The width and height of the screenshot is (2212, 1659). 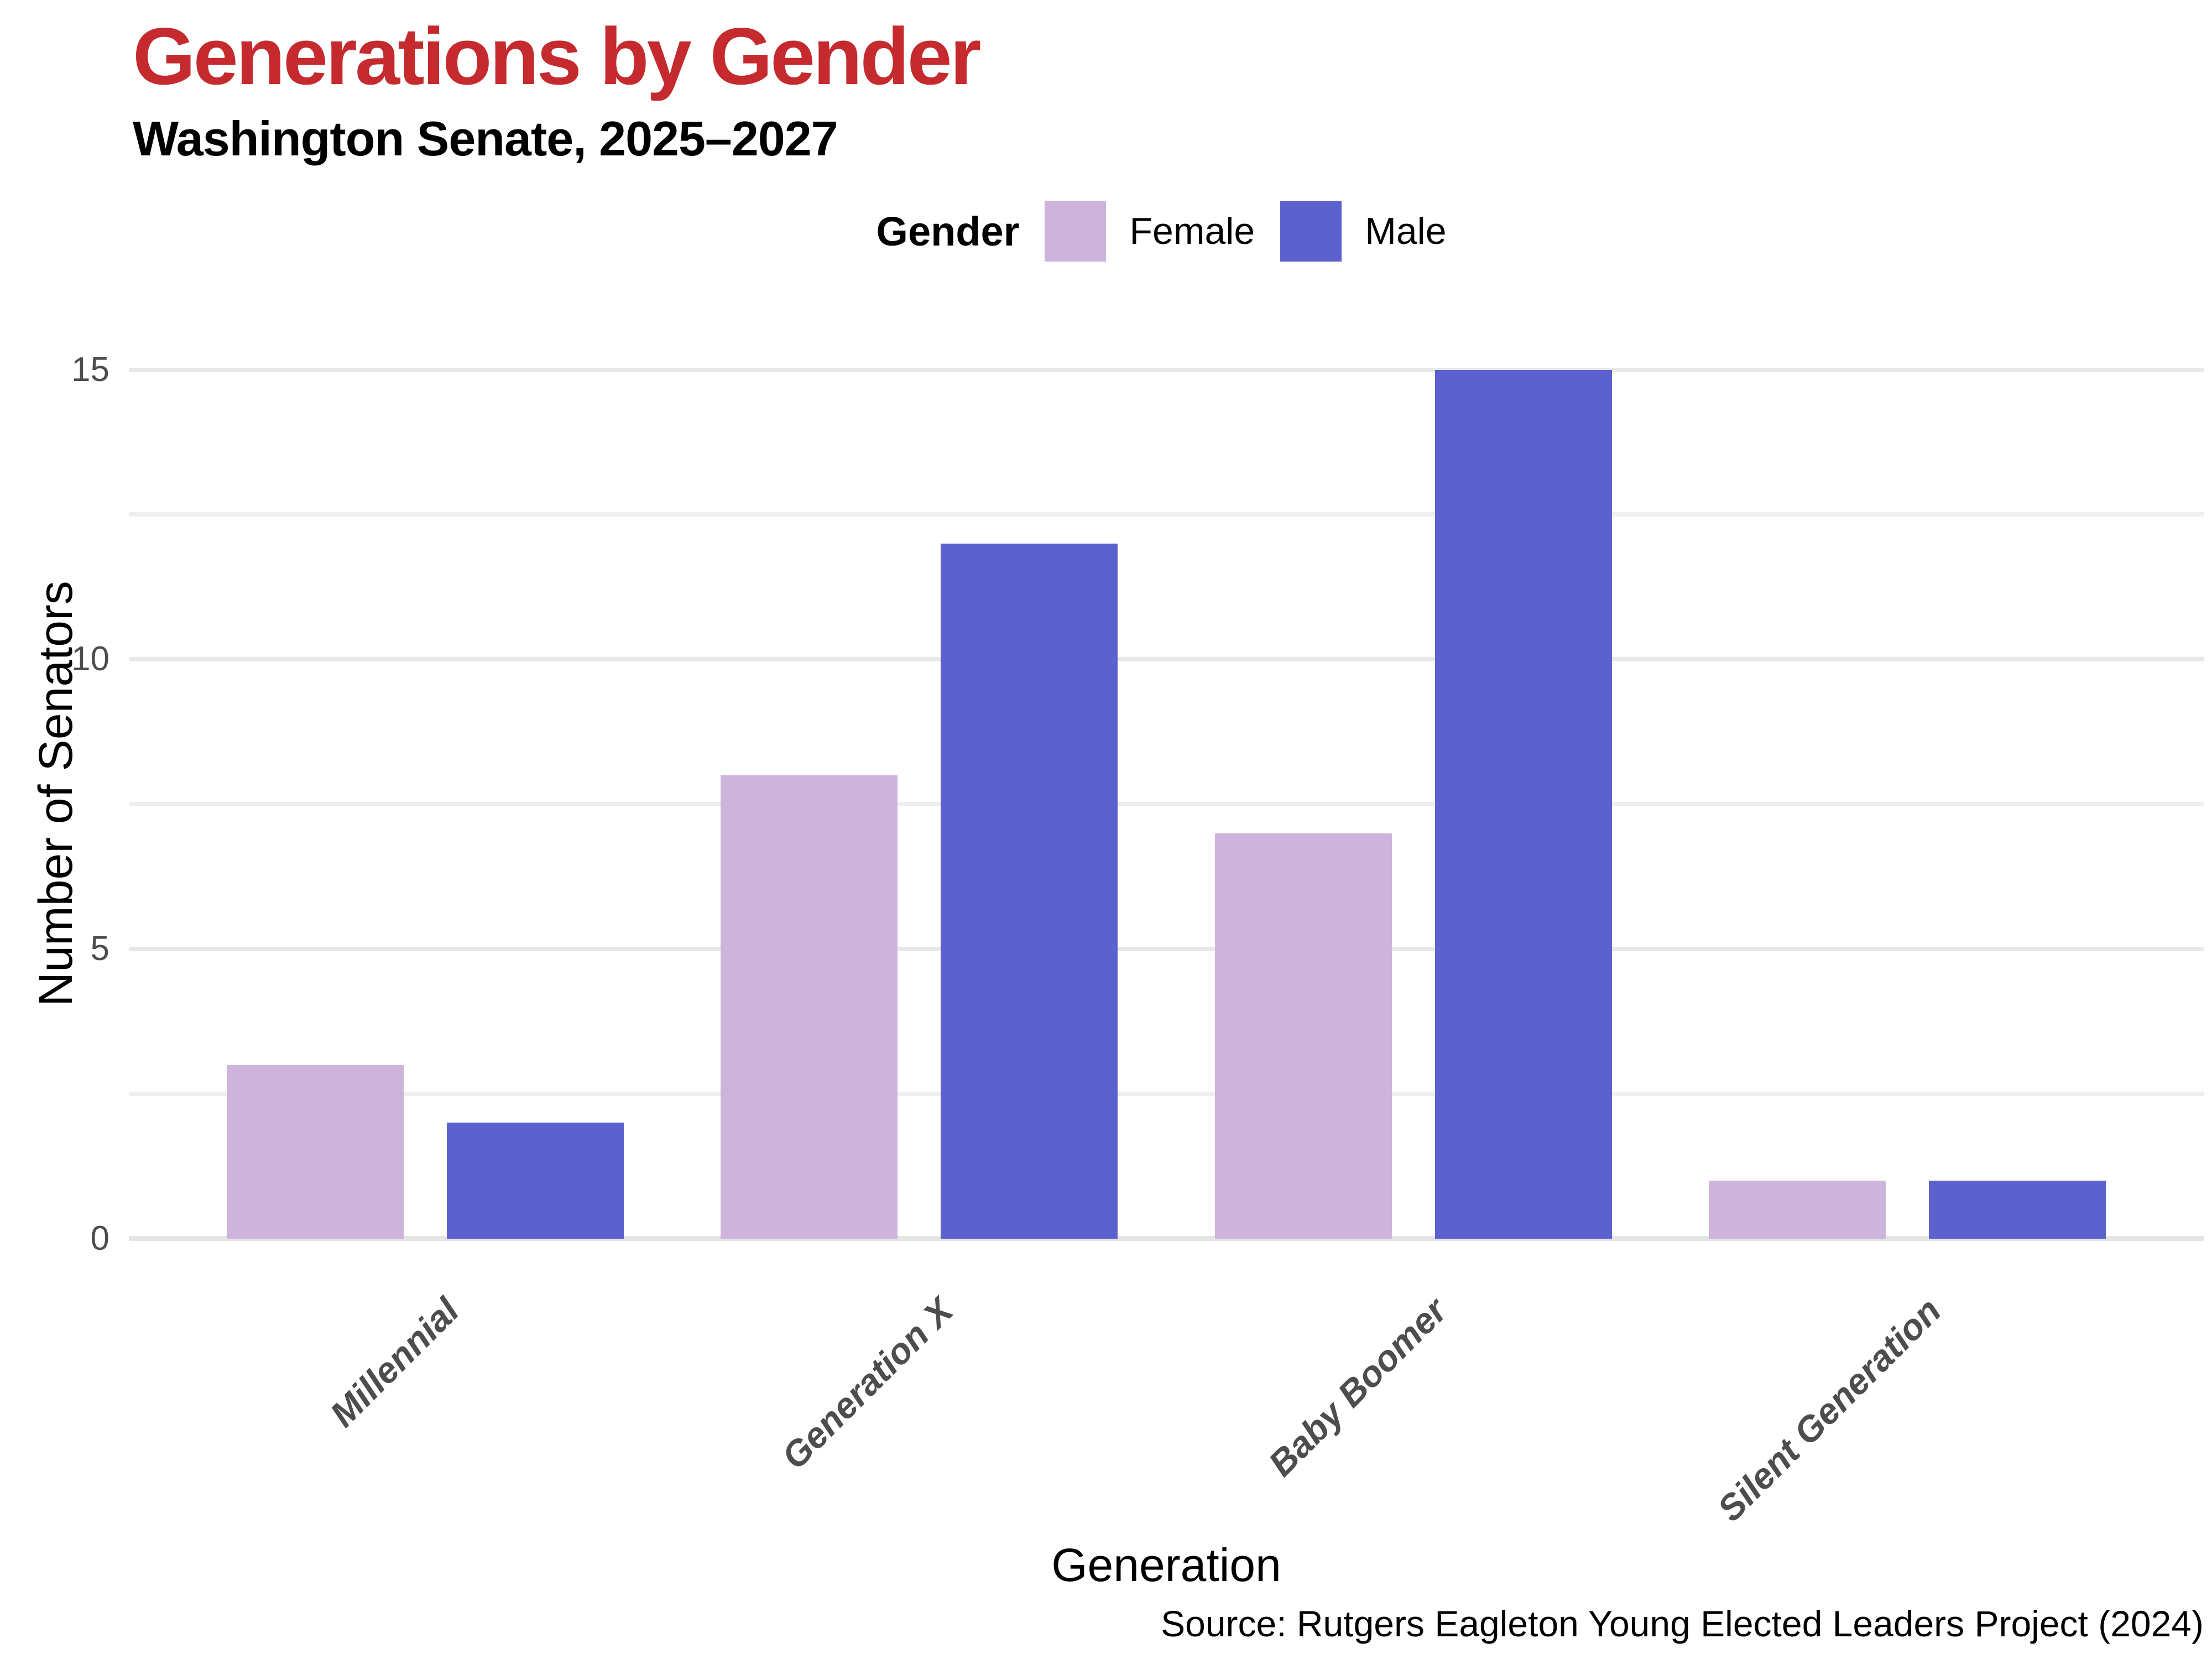 I want to click on legend-item-male: Male, so click(x=1364, y=232).